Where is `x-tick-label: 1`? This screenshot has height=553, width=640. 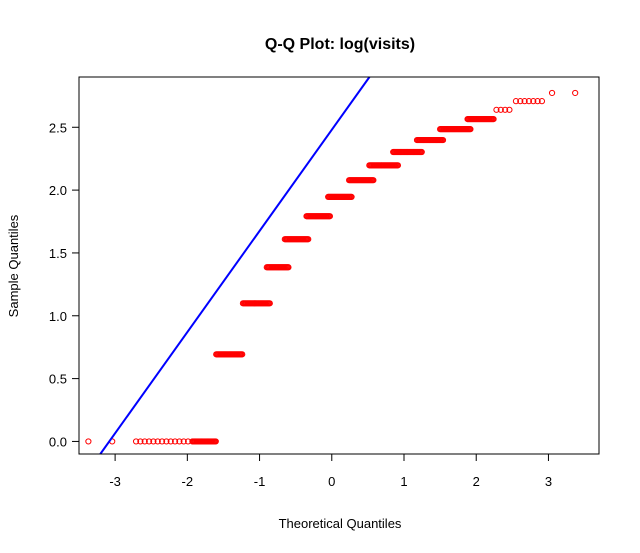
x-tick-label: 1 is located at coordinates (403, 481).